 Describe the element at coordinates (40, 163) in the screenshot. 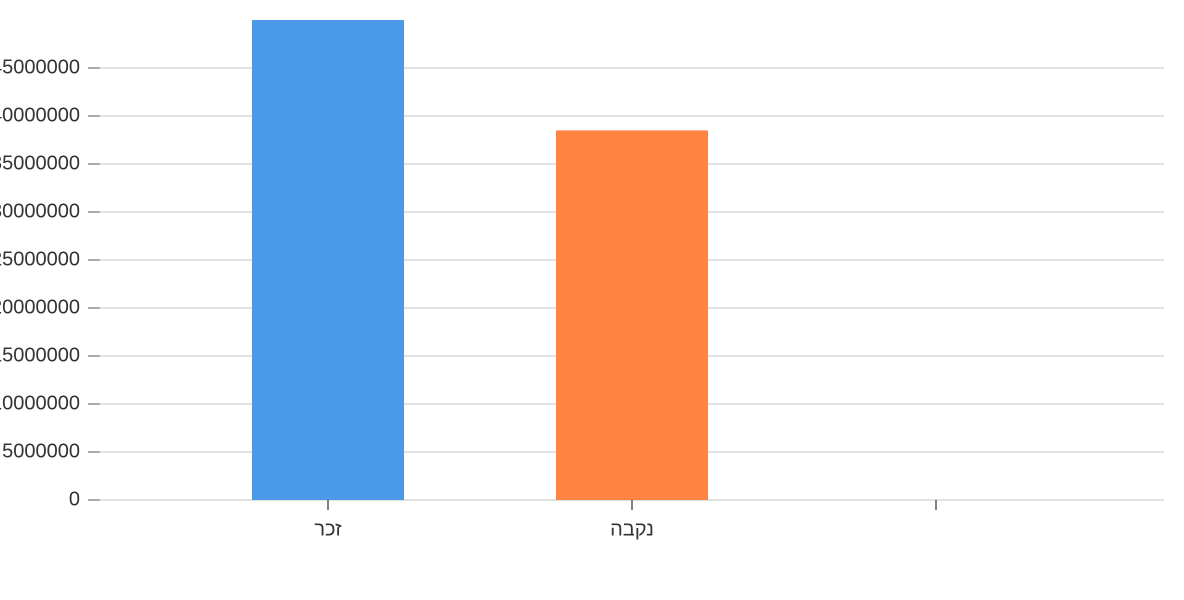

I see `y-tick-label: 35000000` at that location.